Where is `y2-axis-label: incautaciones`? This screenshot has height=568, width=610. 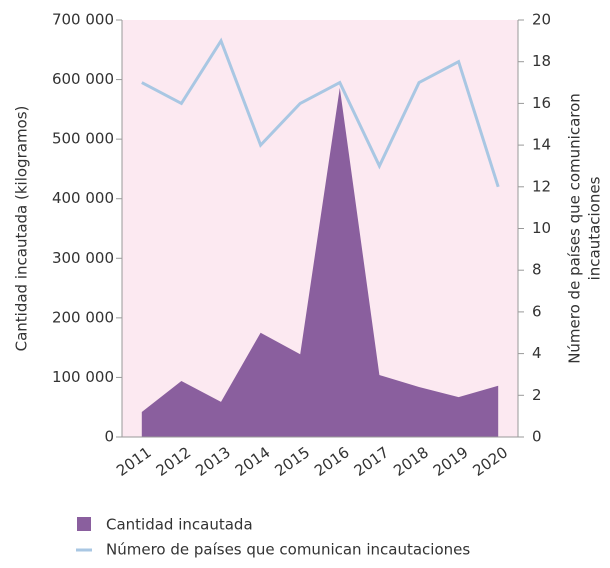
y2-axis-label: incautaciones is located at coordinates (595, 228).